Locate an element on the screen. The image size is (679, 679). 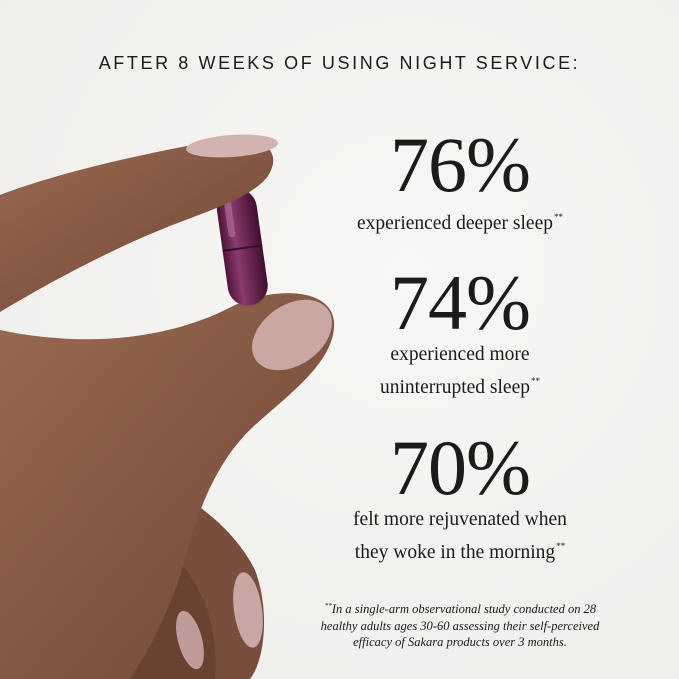
stat-value: 70% is located at coordinates (460, 467).